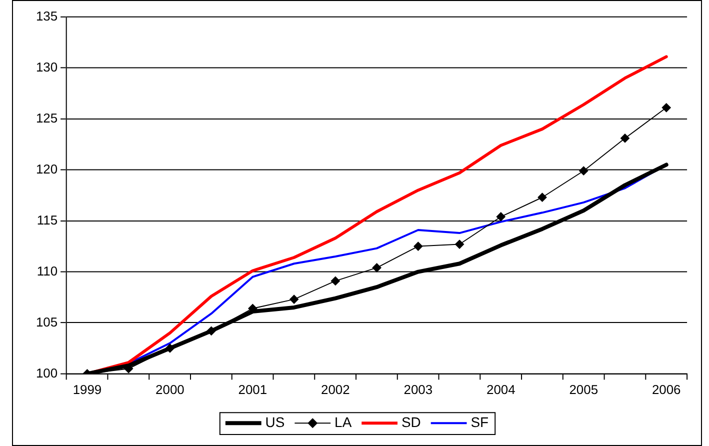  Describe the element at coordinates (47, 168) in the screenshot. I see `y-tick-label: 120` at that location.